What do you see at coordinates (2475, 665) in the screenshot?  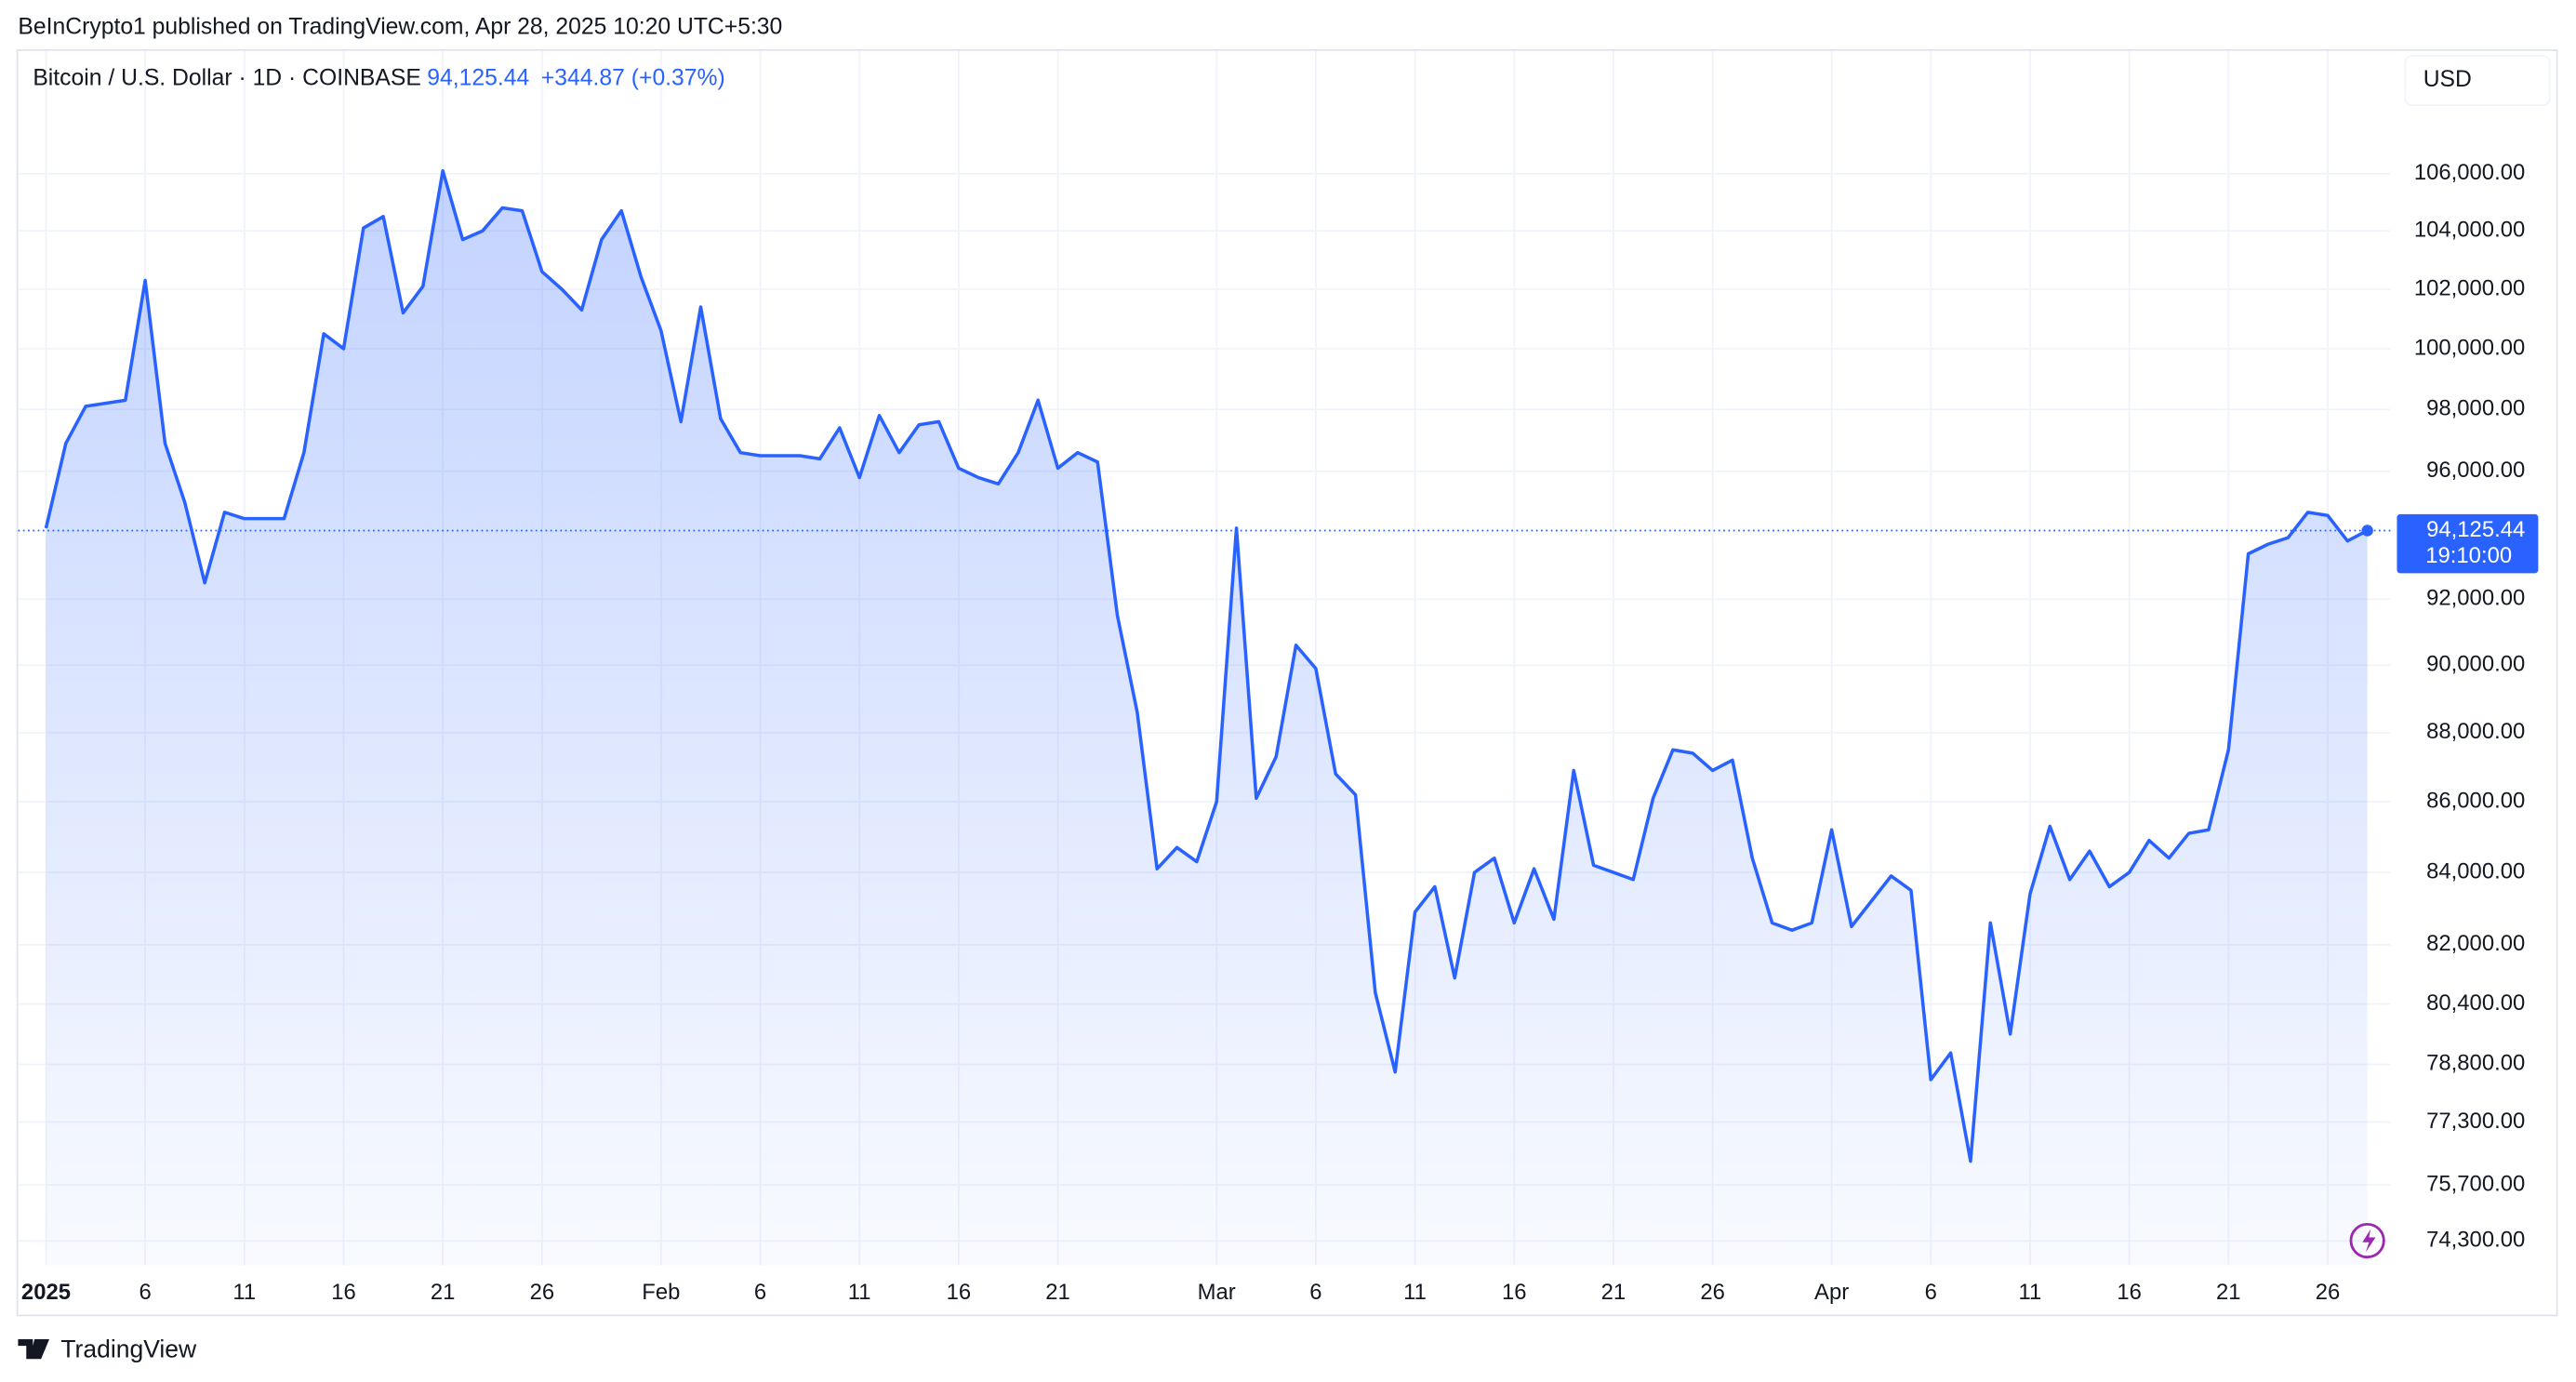 I see `y-tick-label: 90,000.00` at bounding box center [2475, 665].